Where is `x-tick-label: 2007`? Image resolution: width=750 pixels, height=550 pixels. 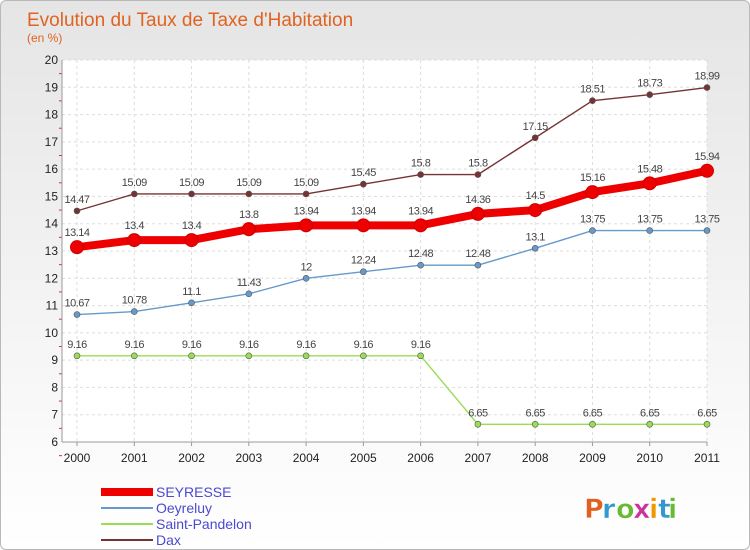
x-tick-label: 2007 is located at coordinates (478, 458).